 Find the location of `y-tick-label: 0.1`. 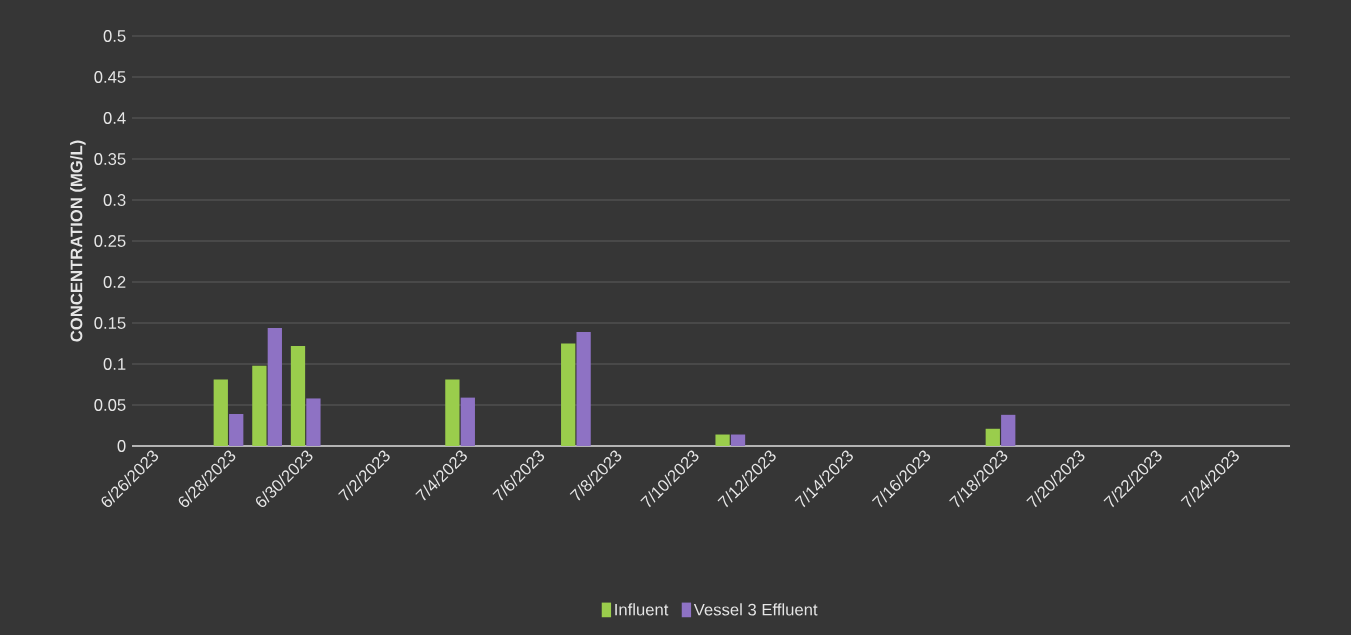

y-tick-label: 0.1 is located at coordinates (114, 364).